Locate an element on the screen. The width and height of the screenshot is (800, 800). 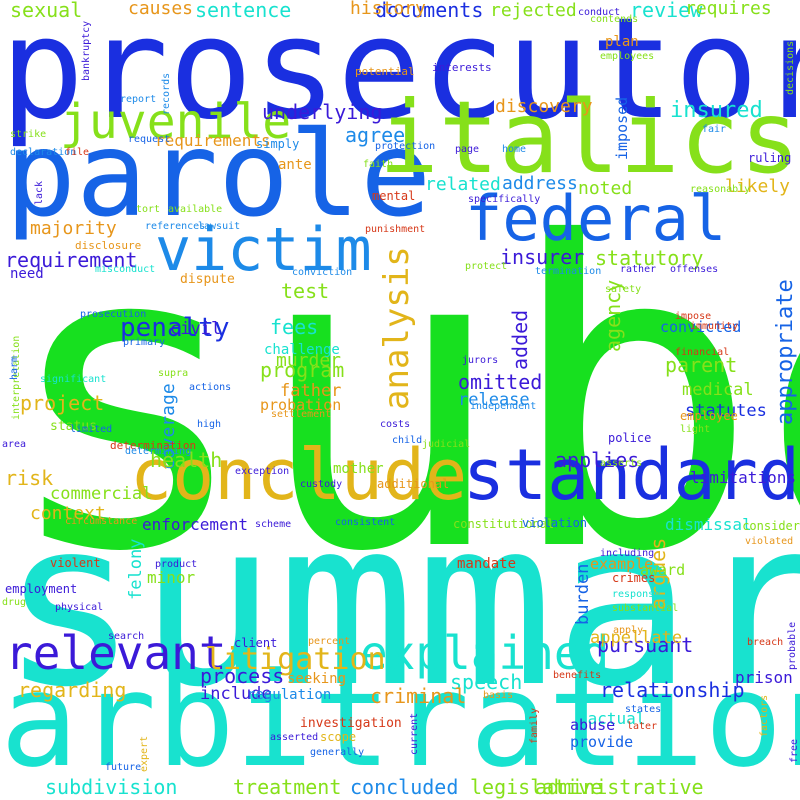
cloud-word: immunity is located at coordinates (714, 326).